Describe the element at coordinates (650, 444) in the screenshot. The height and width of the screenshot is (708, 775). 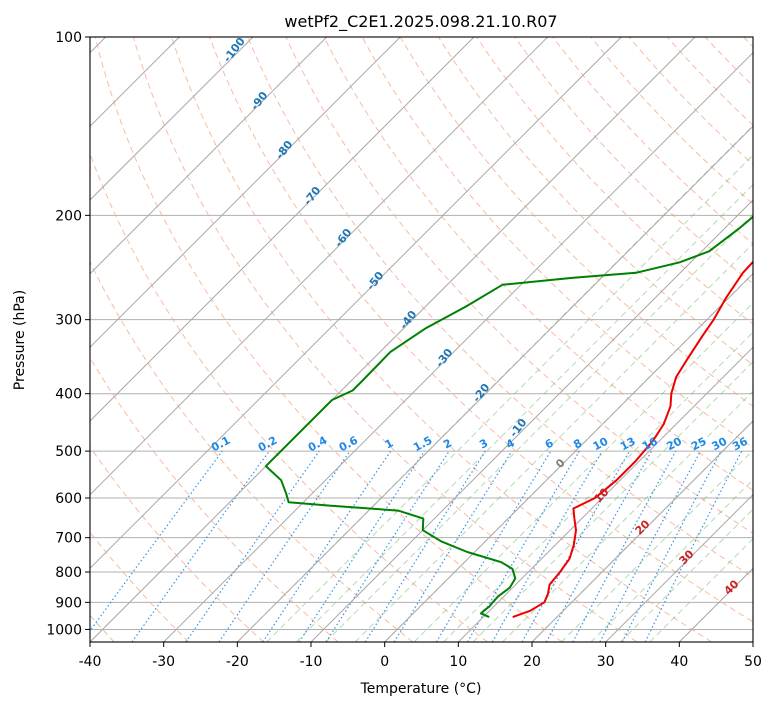
I see `mixing-ratio-label: 16` at that location.